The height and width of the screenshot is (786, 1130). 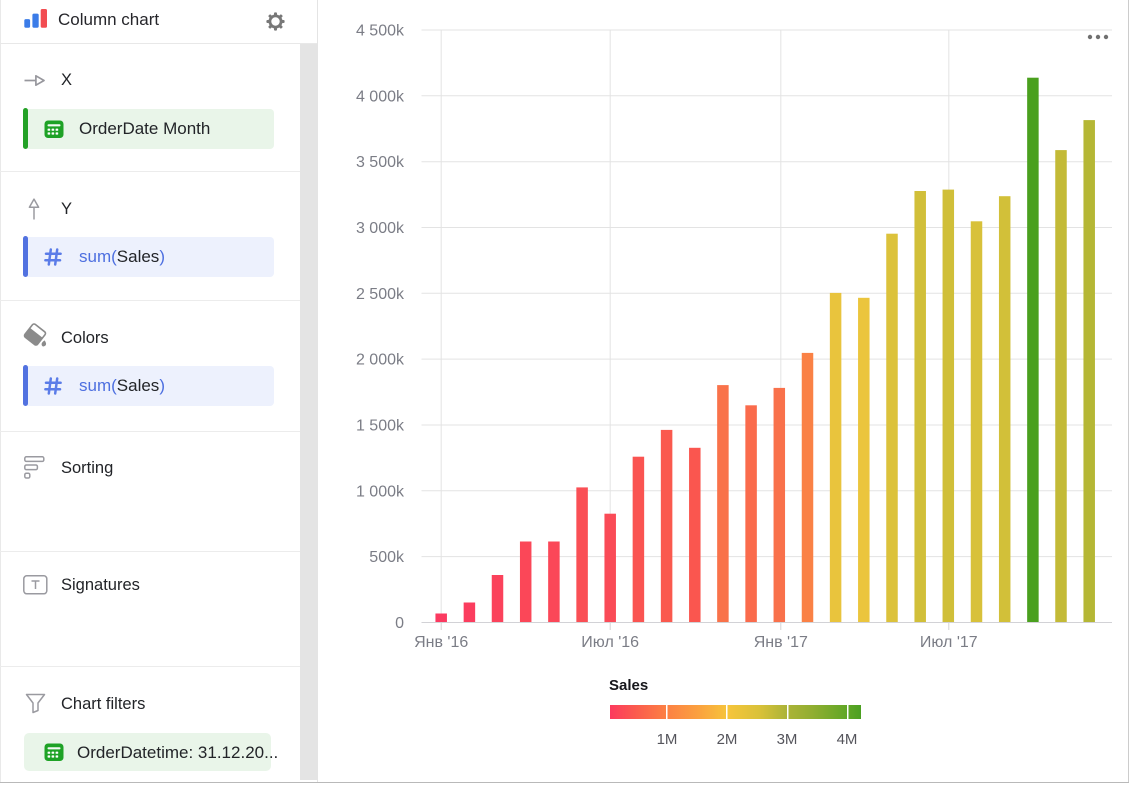 I want to click on svg-text: 1M, so click(x=667, y=739).